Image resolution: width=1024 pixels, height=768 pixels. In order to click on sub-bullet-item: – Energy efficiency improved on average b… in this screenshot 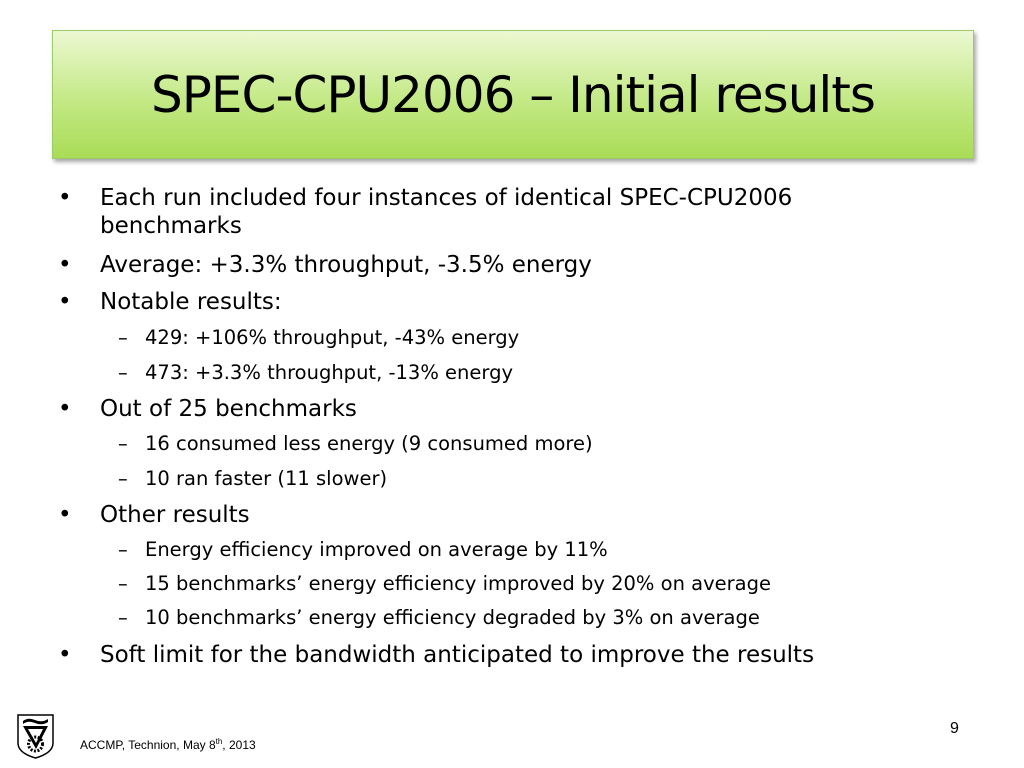, I will do `click(363, 549)`.